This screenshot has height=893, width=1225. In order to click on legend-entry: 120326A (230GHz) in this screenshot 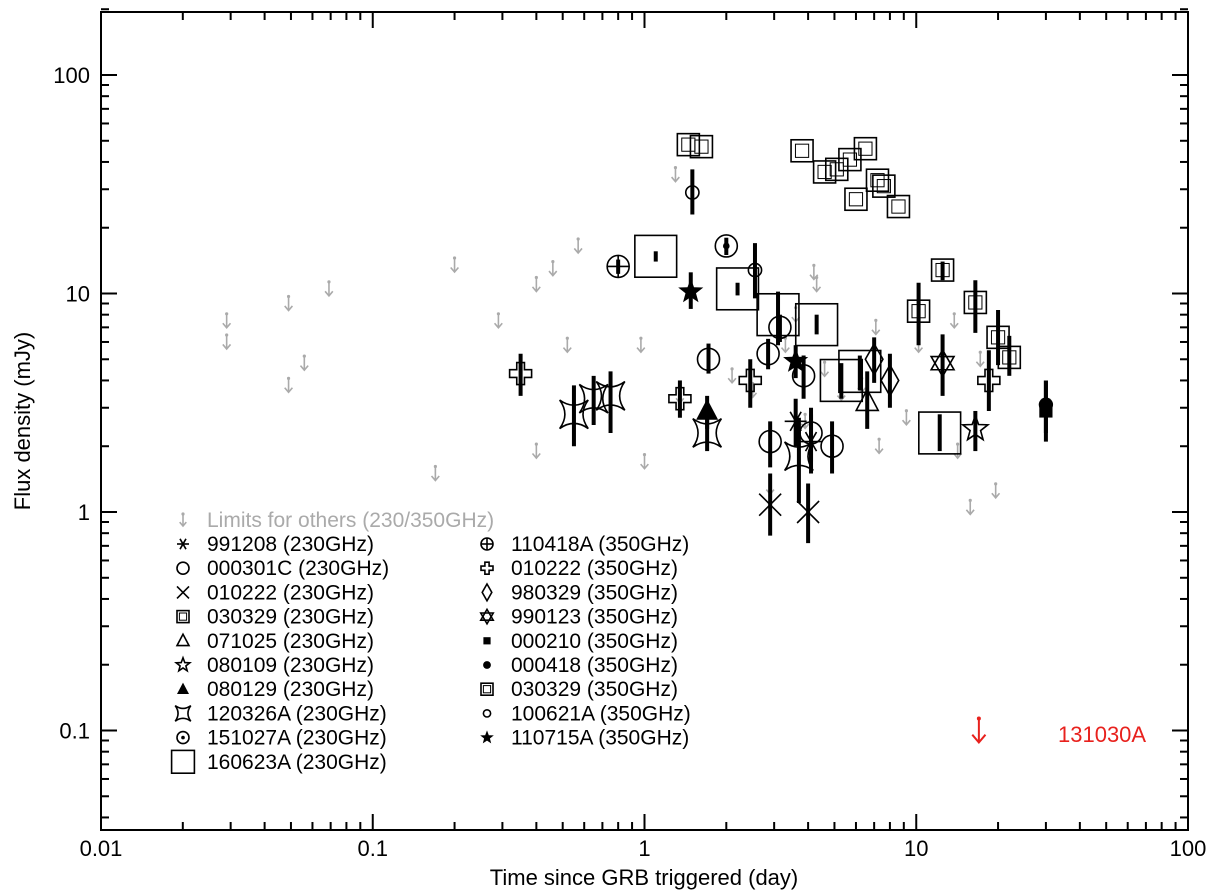, I will do `click(280, 713)`.